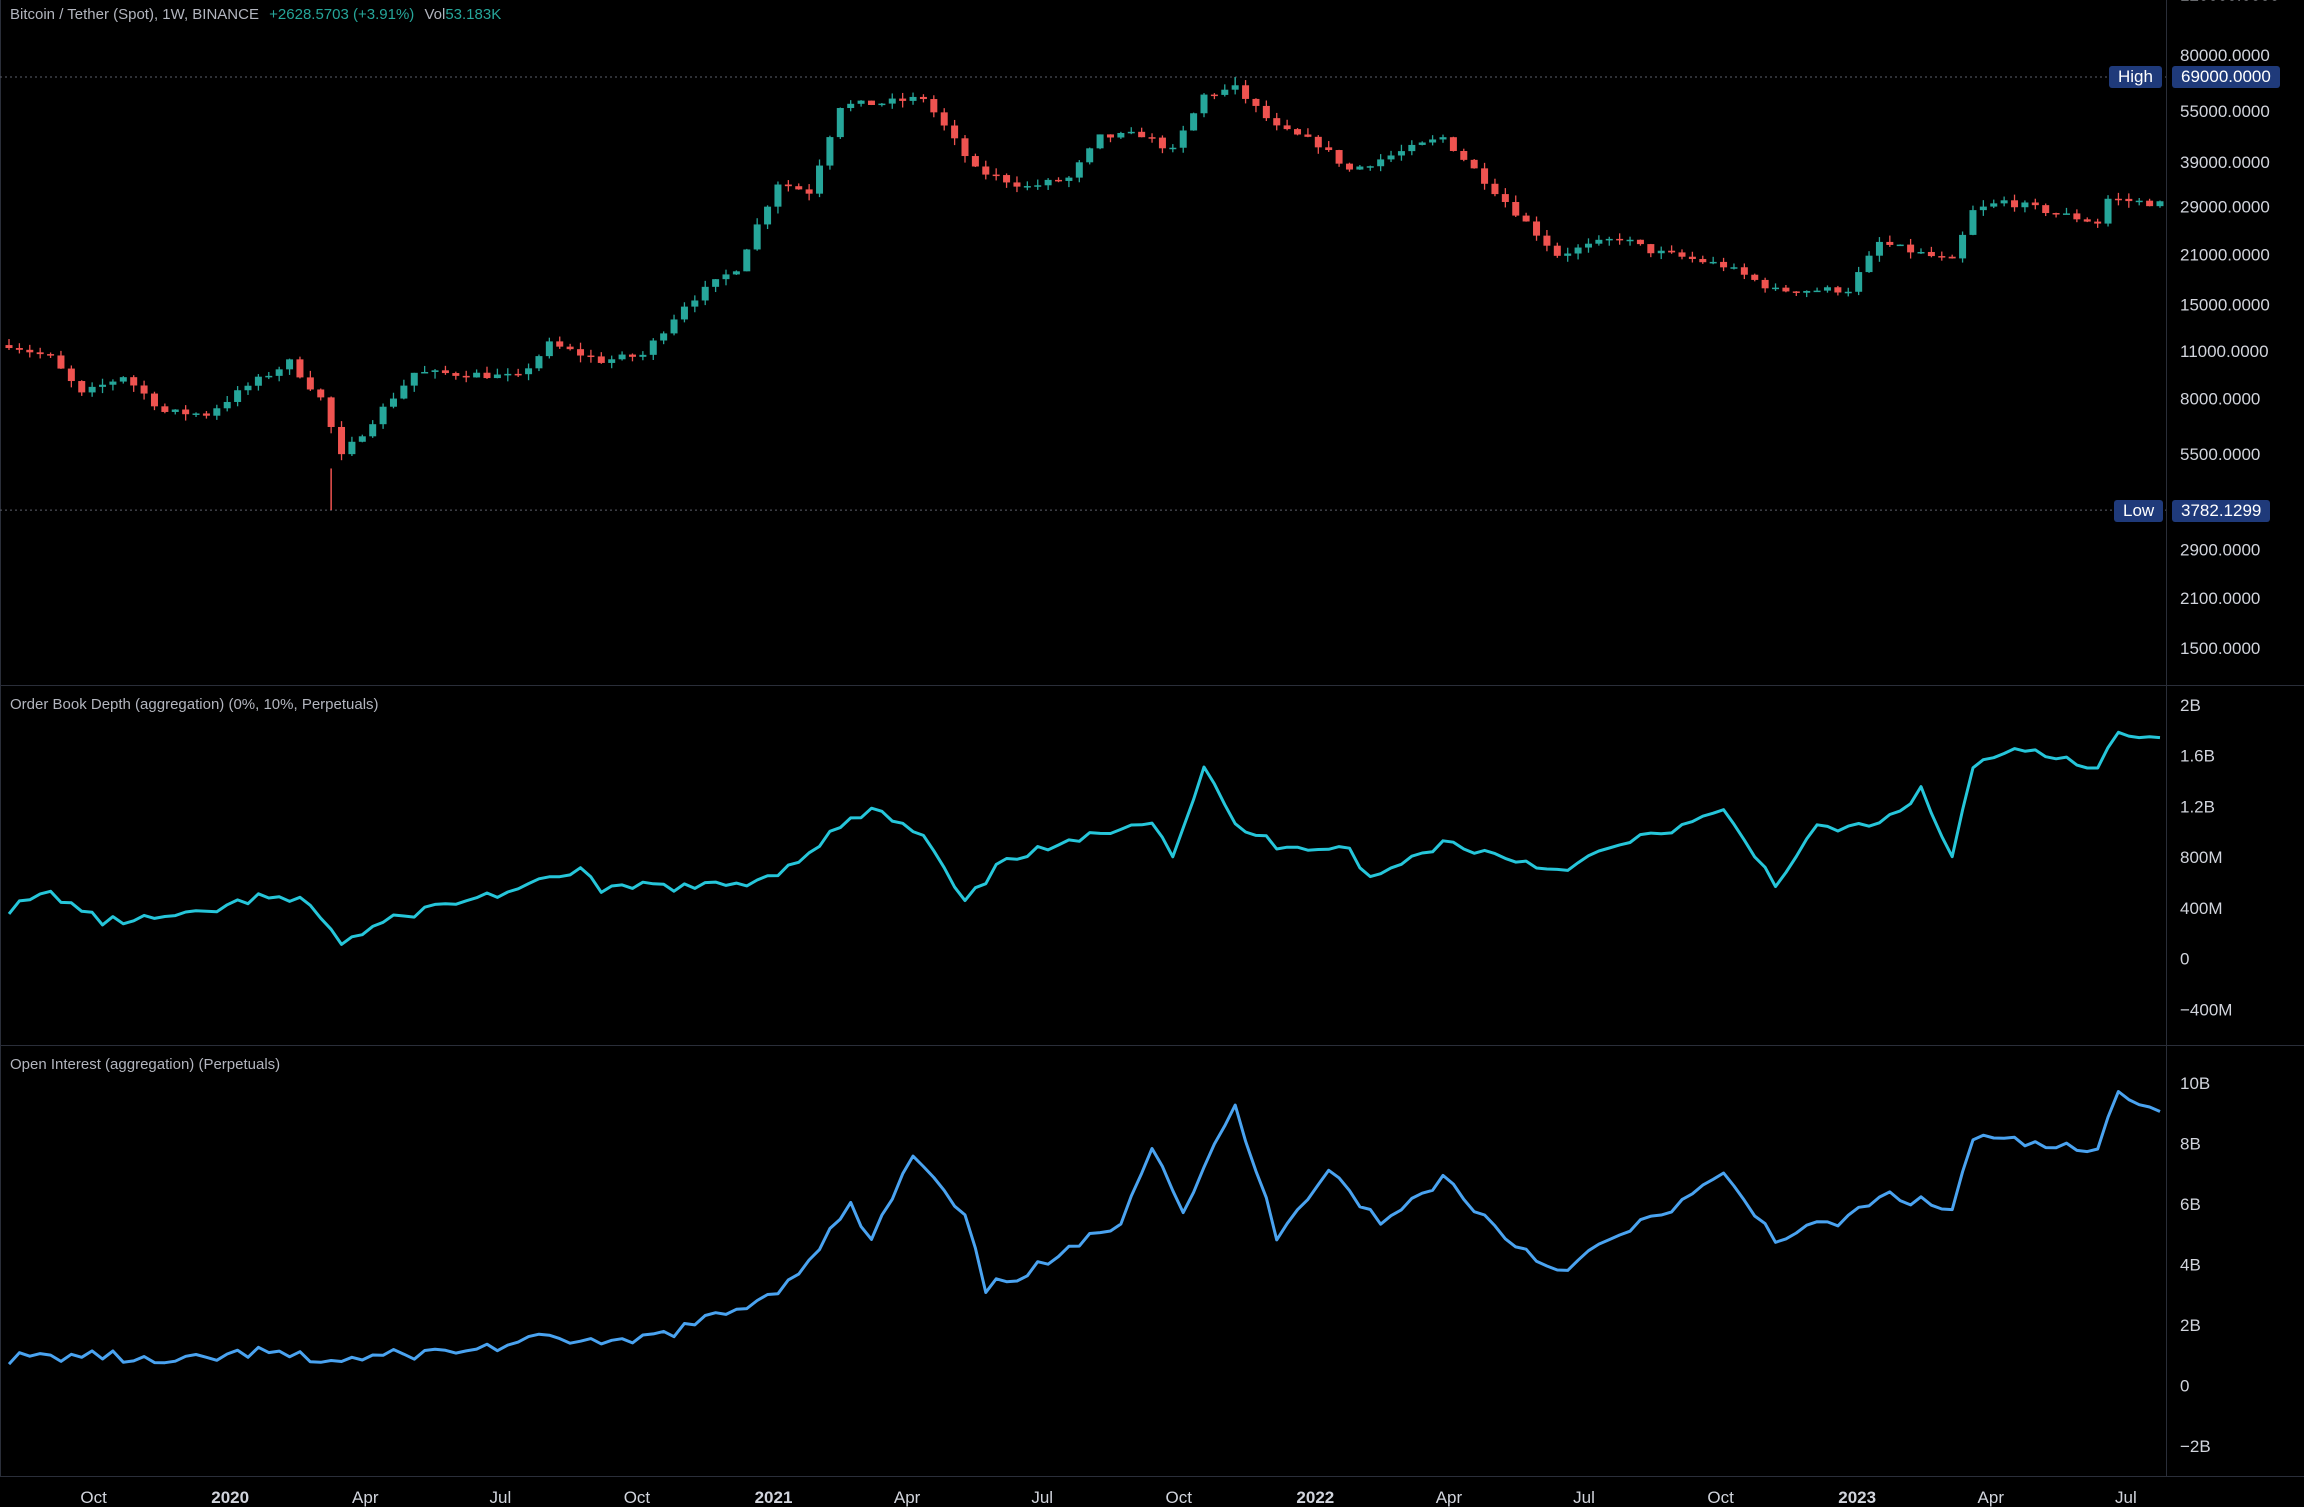 This screenshot has height=1507, width=2304. I want to click on depth-series-line, so click(1084, 838).